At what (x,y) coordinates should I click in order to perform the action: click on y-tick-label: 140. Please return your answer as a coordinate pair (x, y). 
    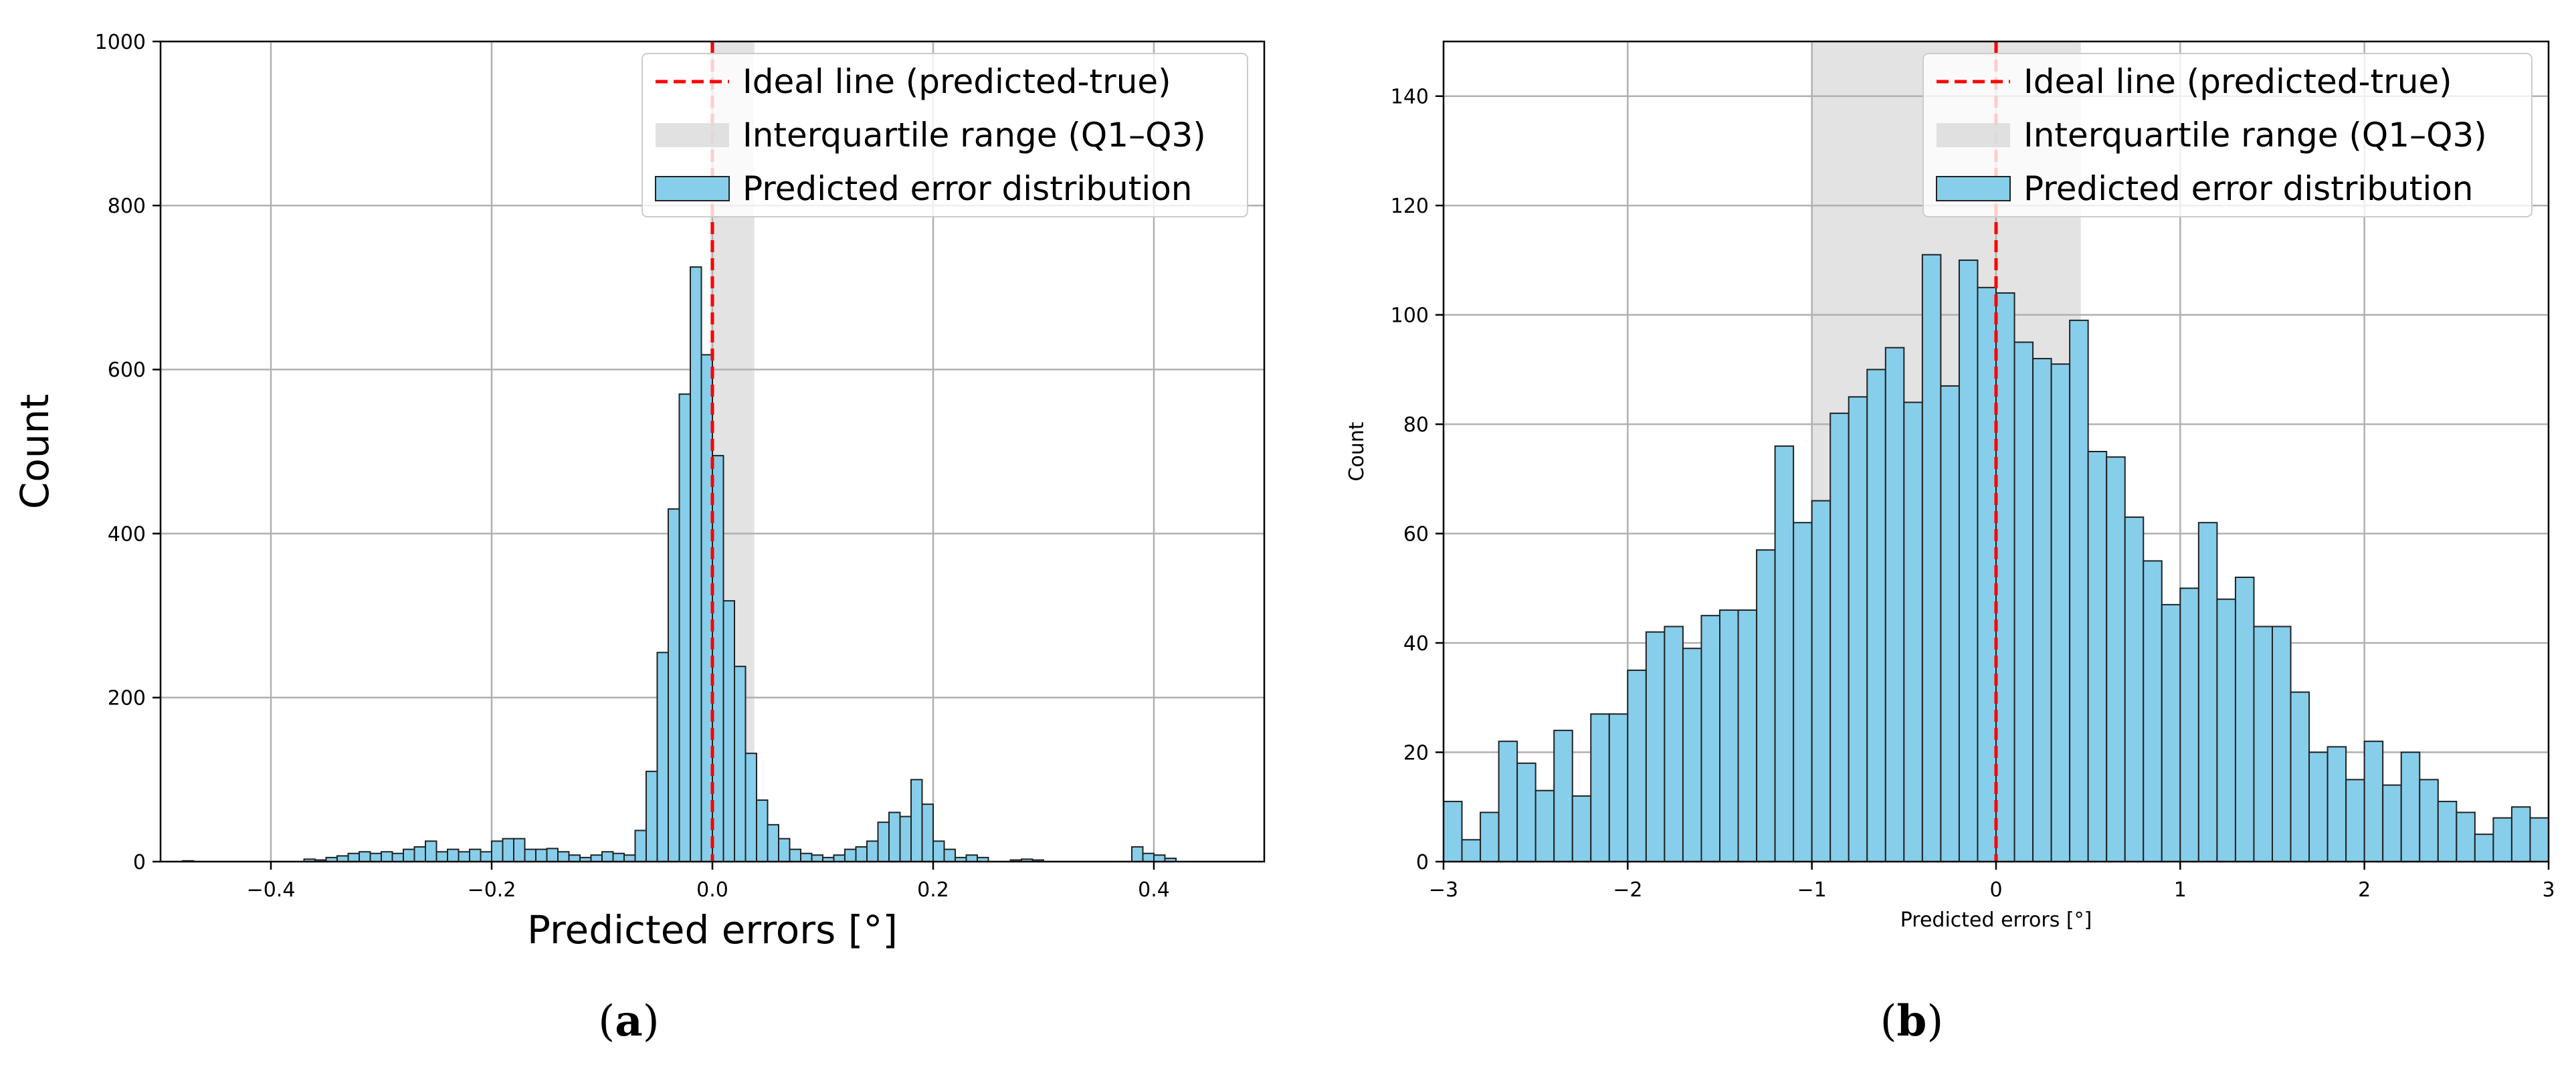
    Looking at the image, I should click on (1410, 97).